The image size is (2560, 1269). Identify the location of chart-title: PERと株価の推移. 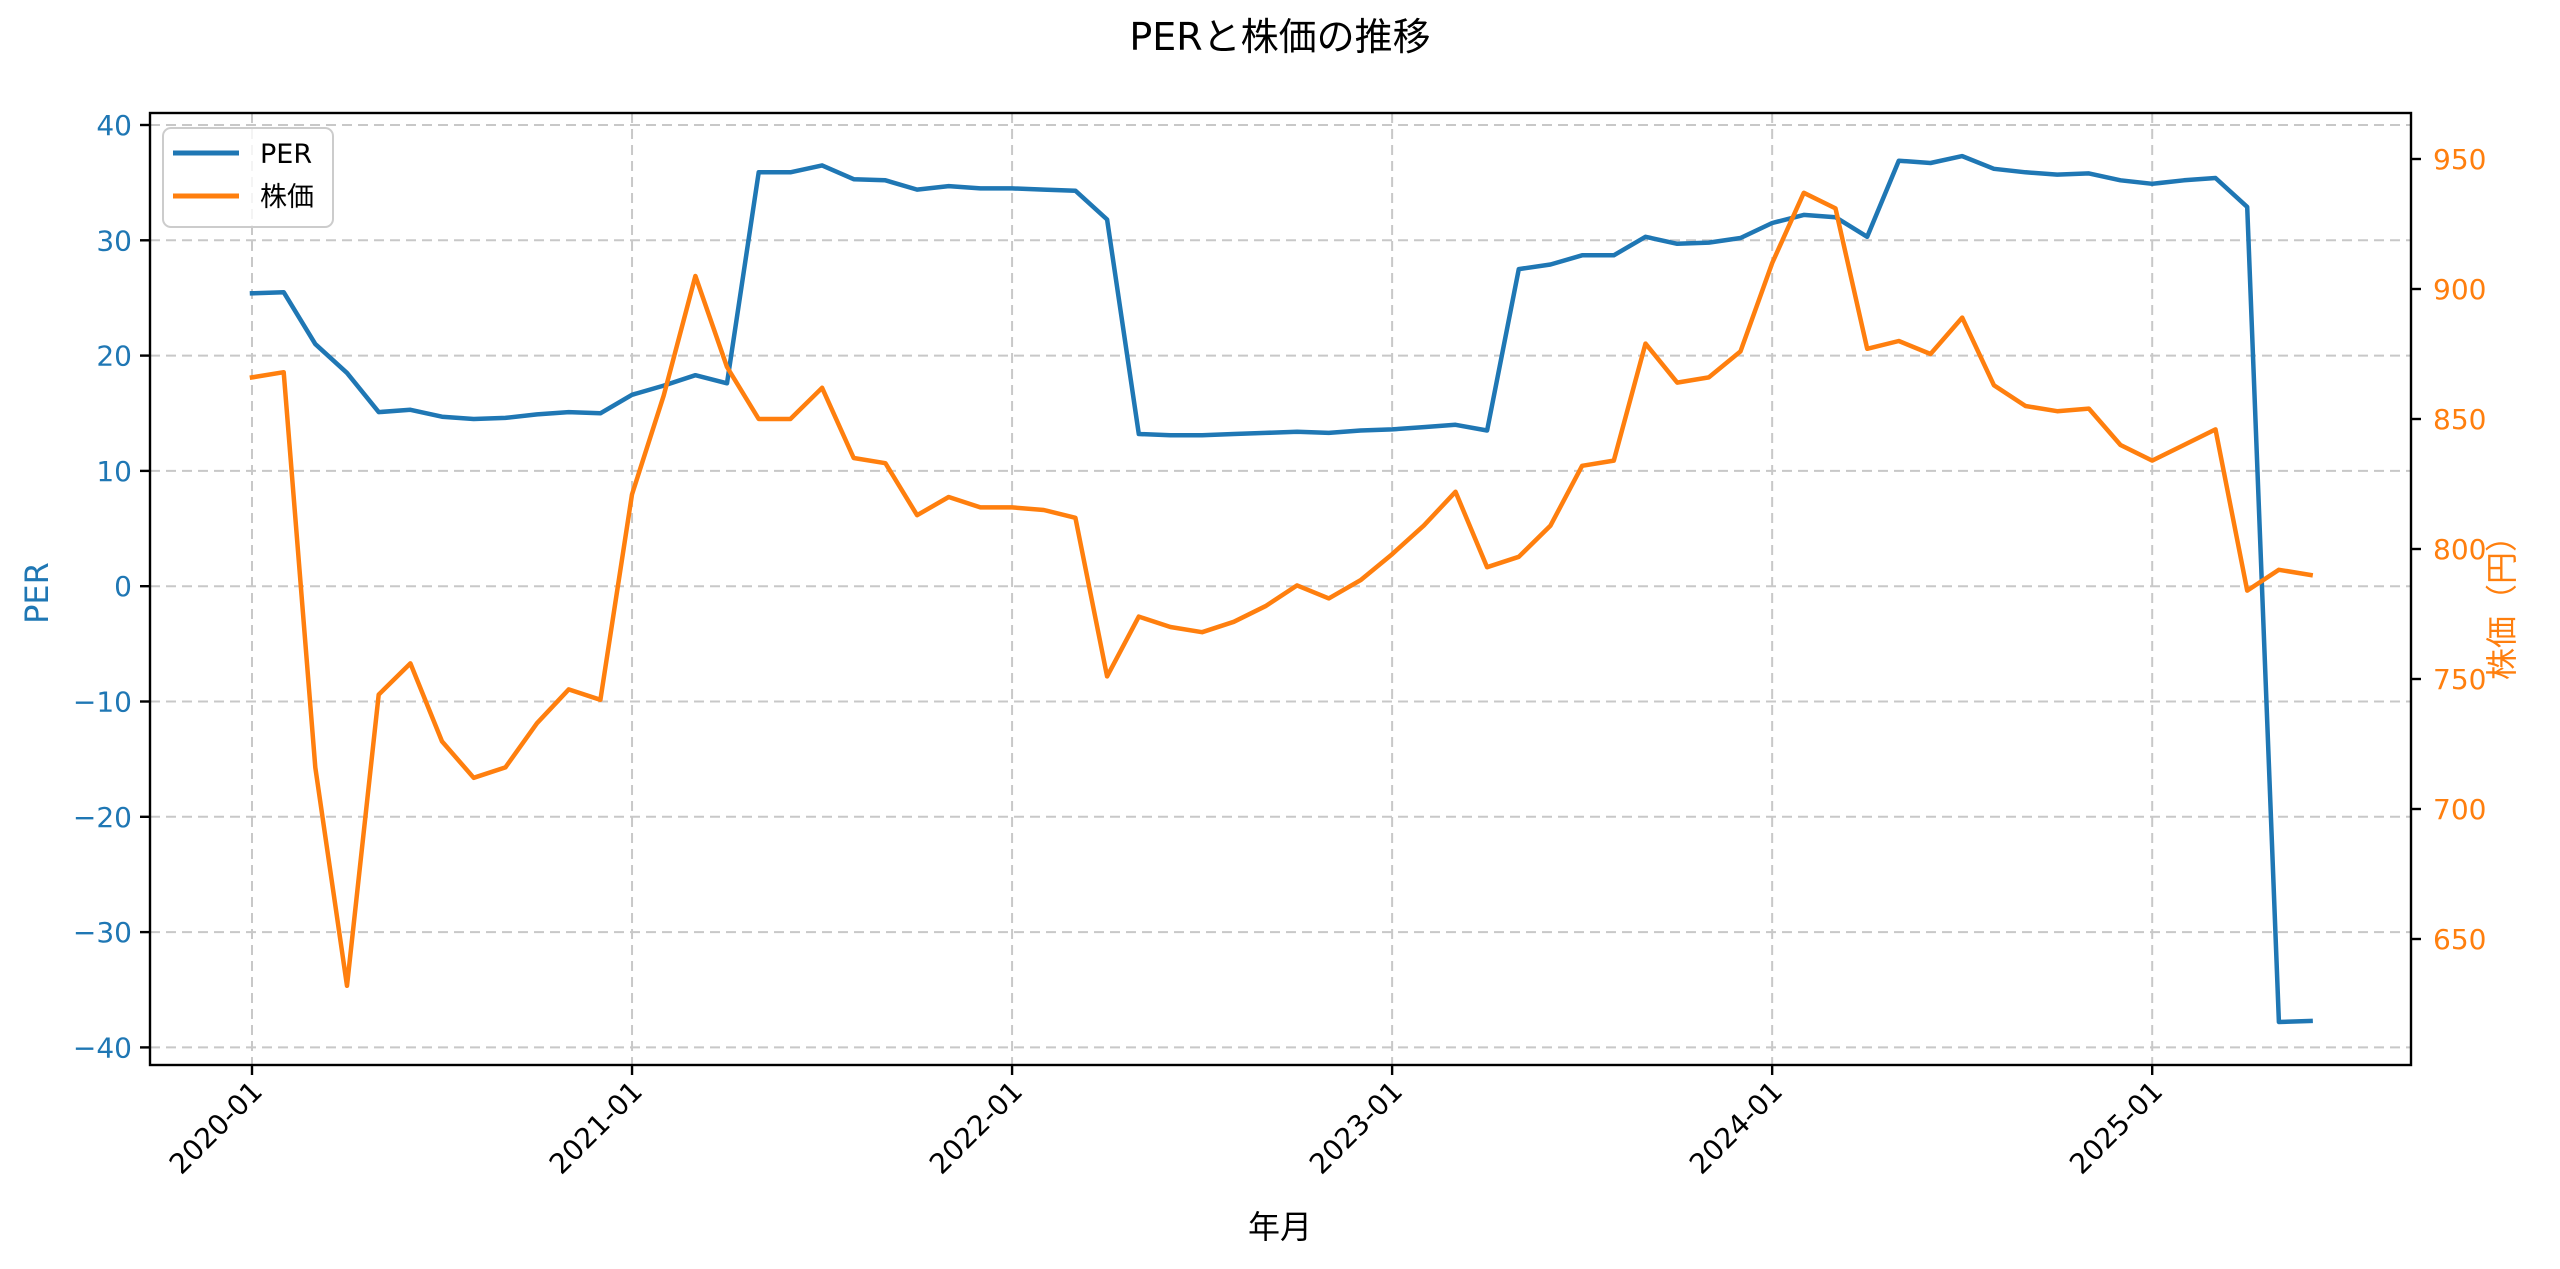
(1279, 37).